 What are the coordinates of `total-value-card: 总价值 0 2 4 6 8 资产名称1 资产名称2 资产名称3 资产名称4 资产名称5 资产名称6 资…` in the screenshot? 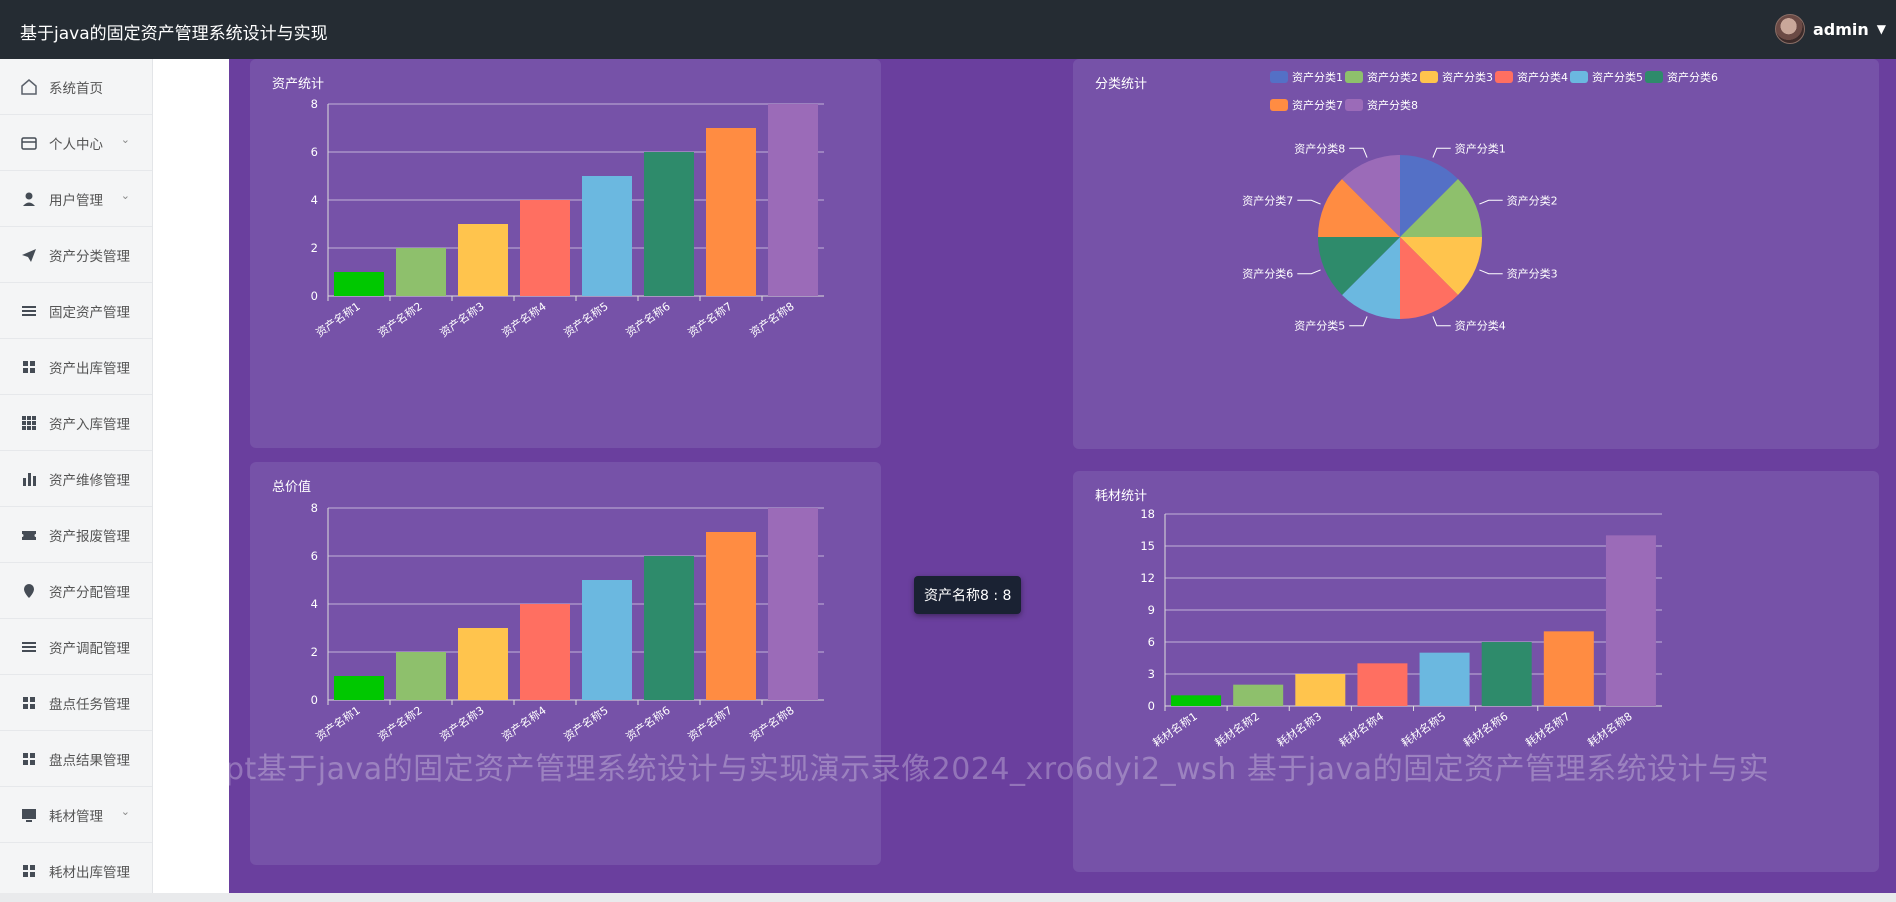 It's located at (565, 663).